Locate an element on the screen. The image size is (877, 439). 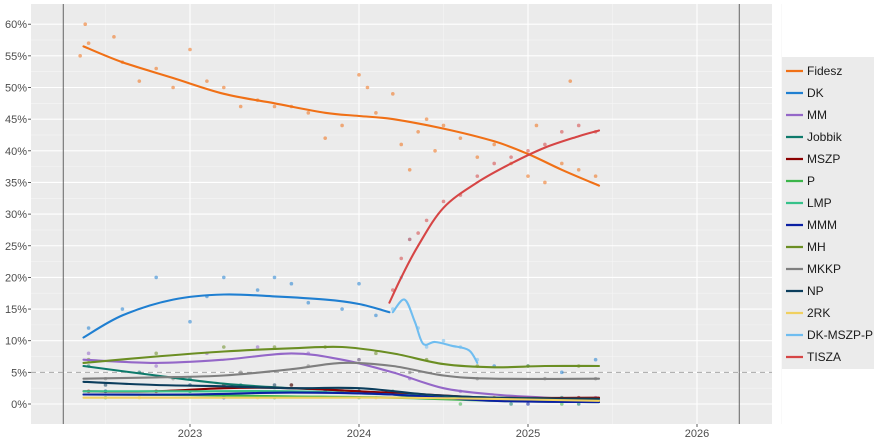
trend-line-dk-mszp-p is located at coordinates (435, 331).